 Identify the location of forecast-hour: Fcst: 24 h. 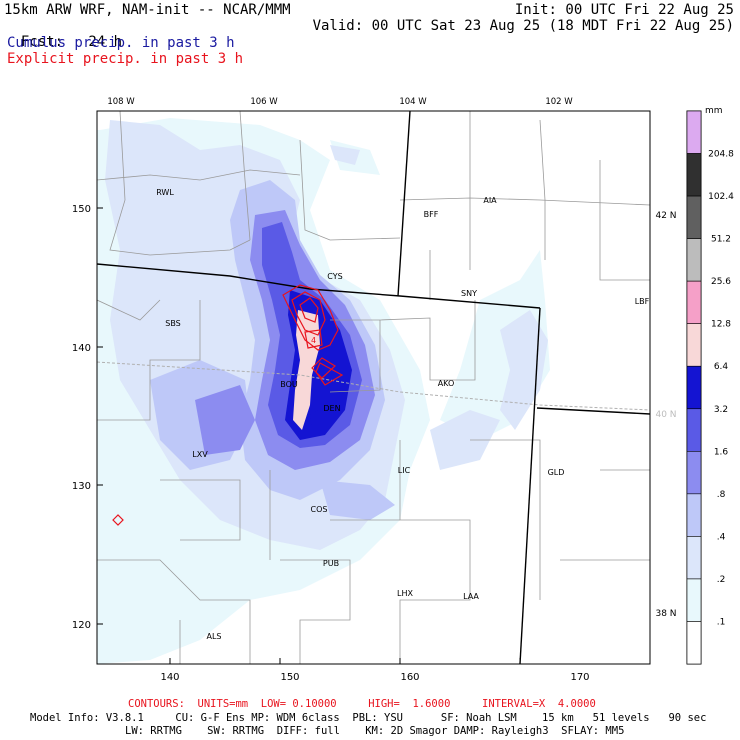
(63, 34).